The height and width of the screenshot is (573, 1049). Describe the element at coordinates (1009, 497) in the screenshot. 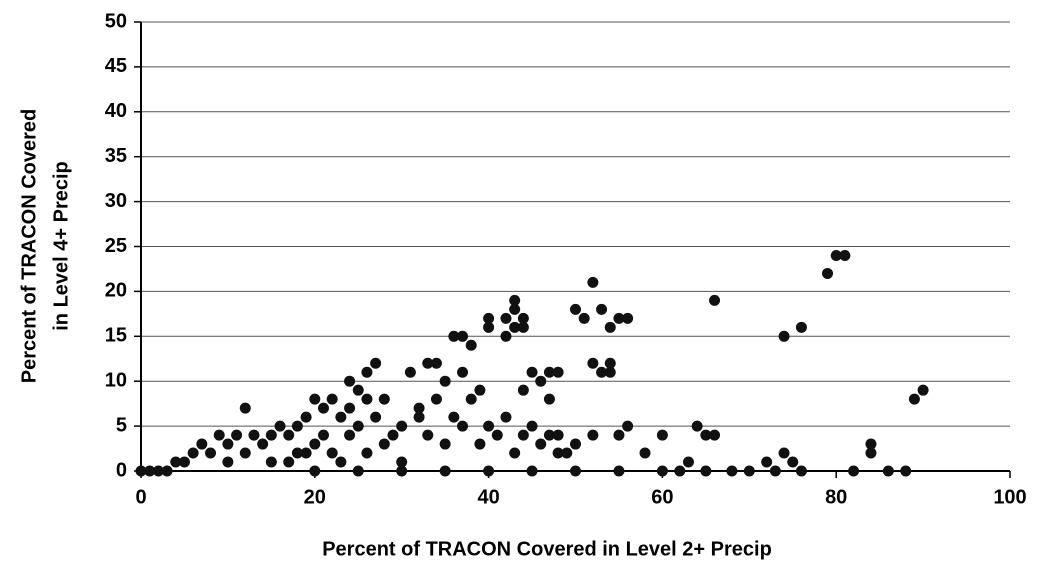

I see `x-tick-label: 100` at that location.